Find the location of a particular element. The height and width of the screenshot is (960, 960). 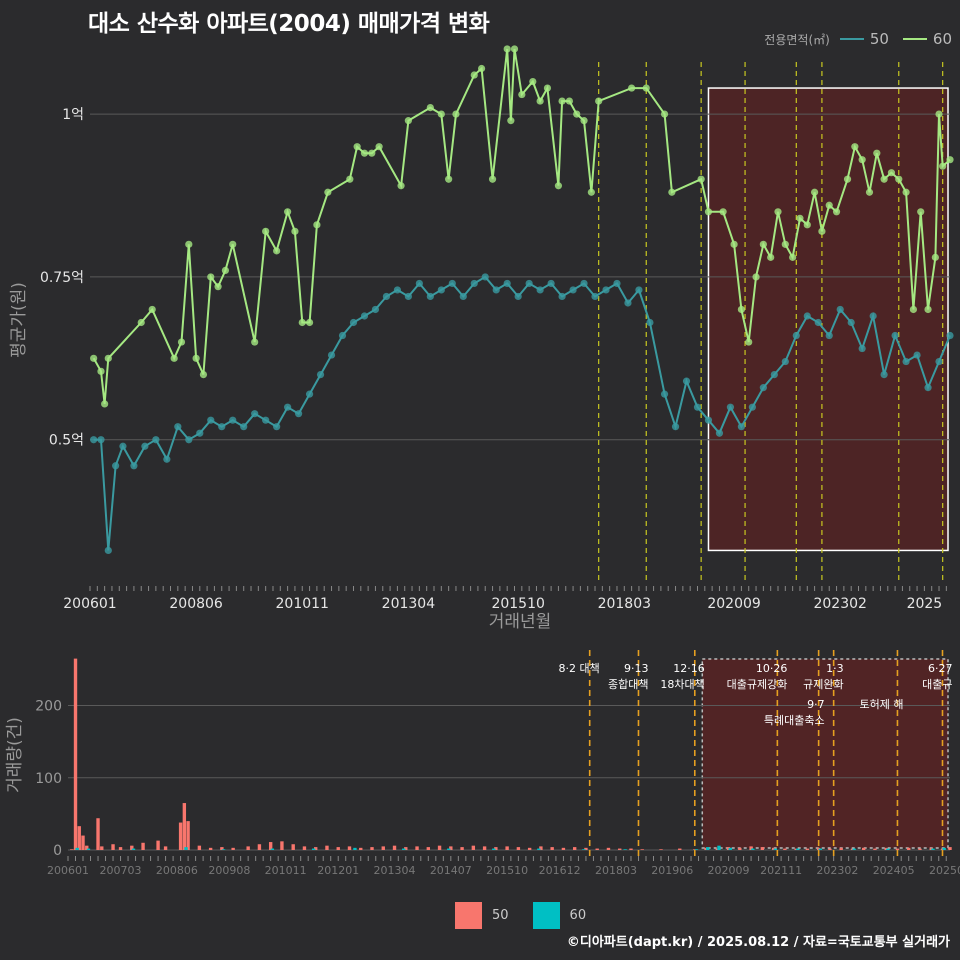

policy-label: 10·26 대출규제강화 is located at coordinates (757, 676).